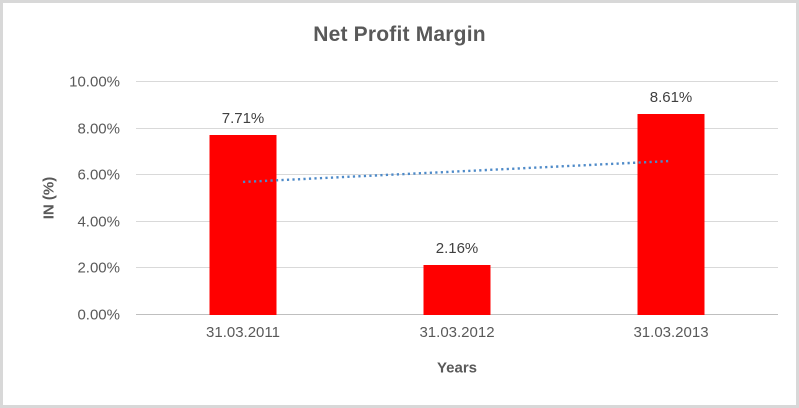 The height and width of the screenshot is (408, 799). Describe the element at coordinates (243, 332) in the screenshot. I see `x-tick-label: 31.03.2011` at that location.